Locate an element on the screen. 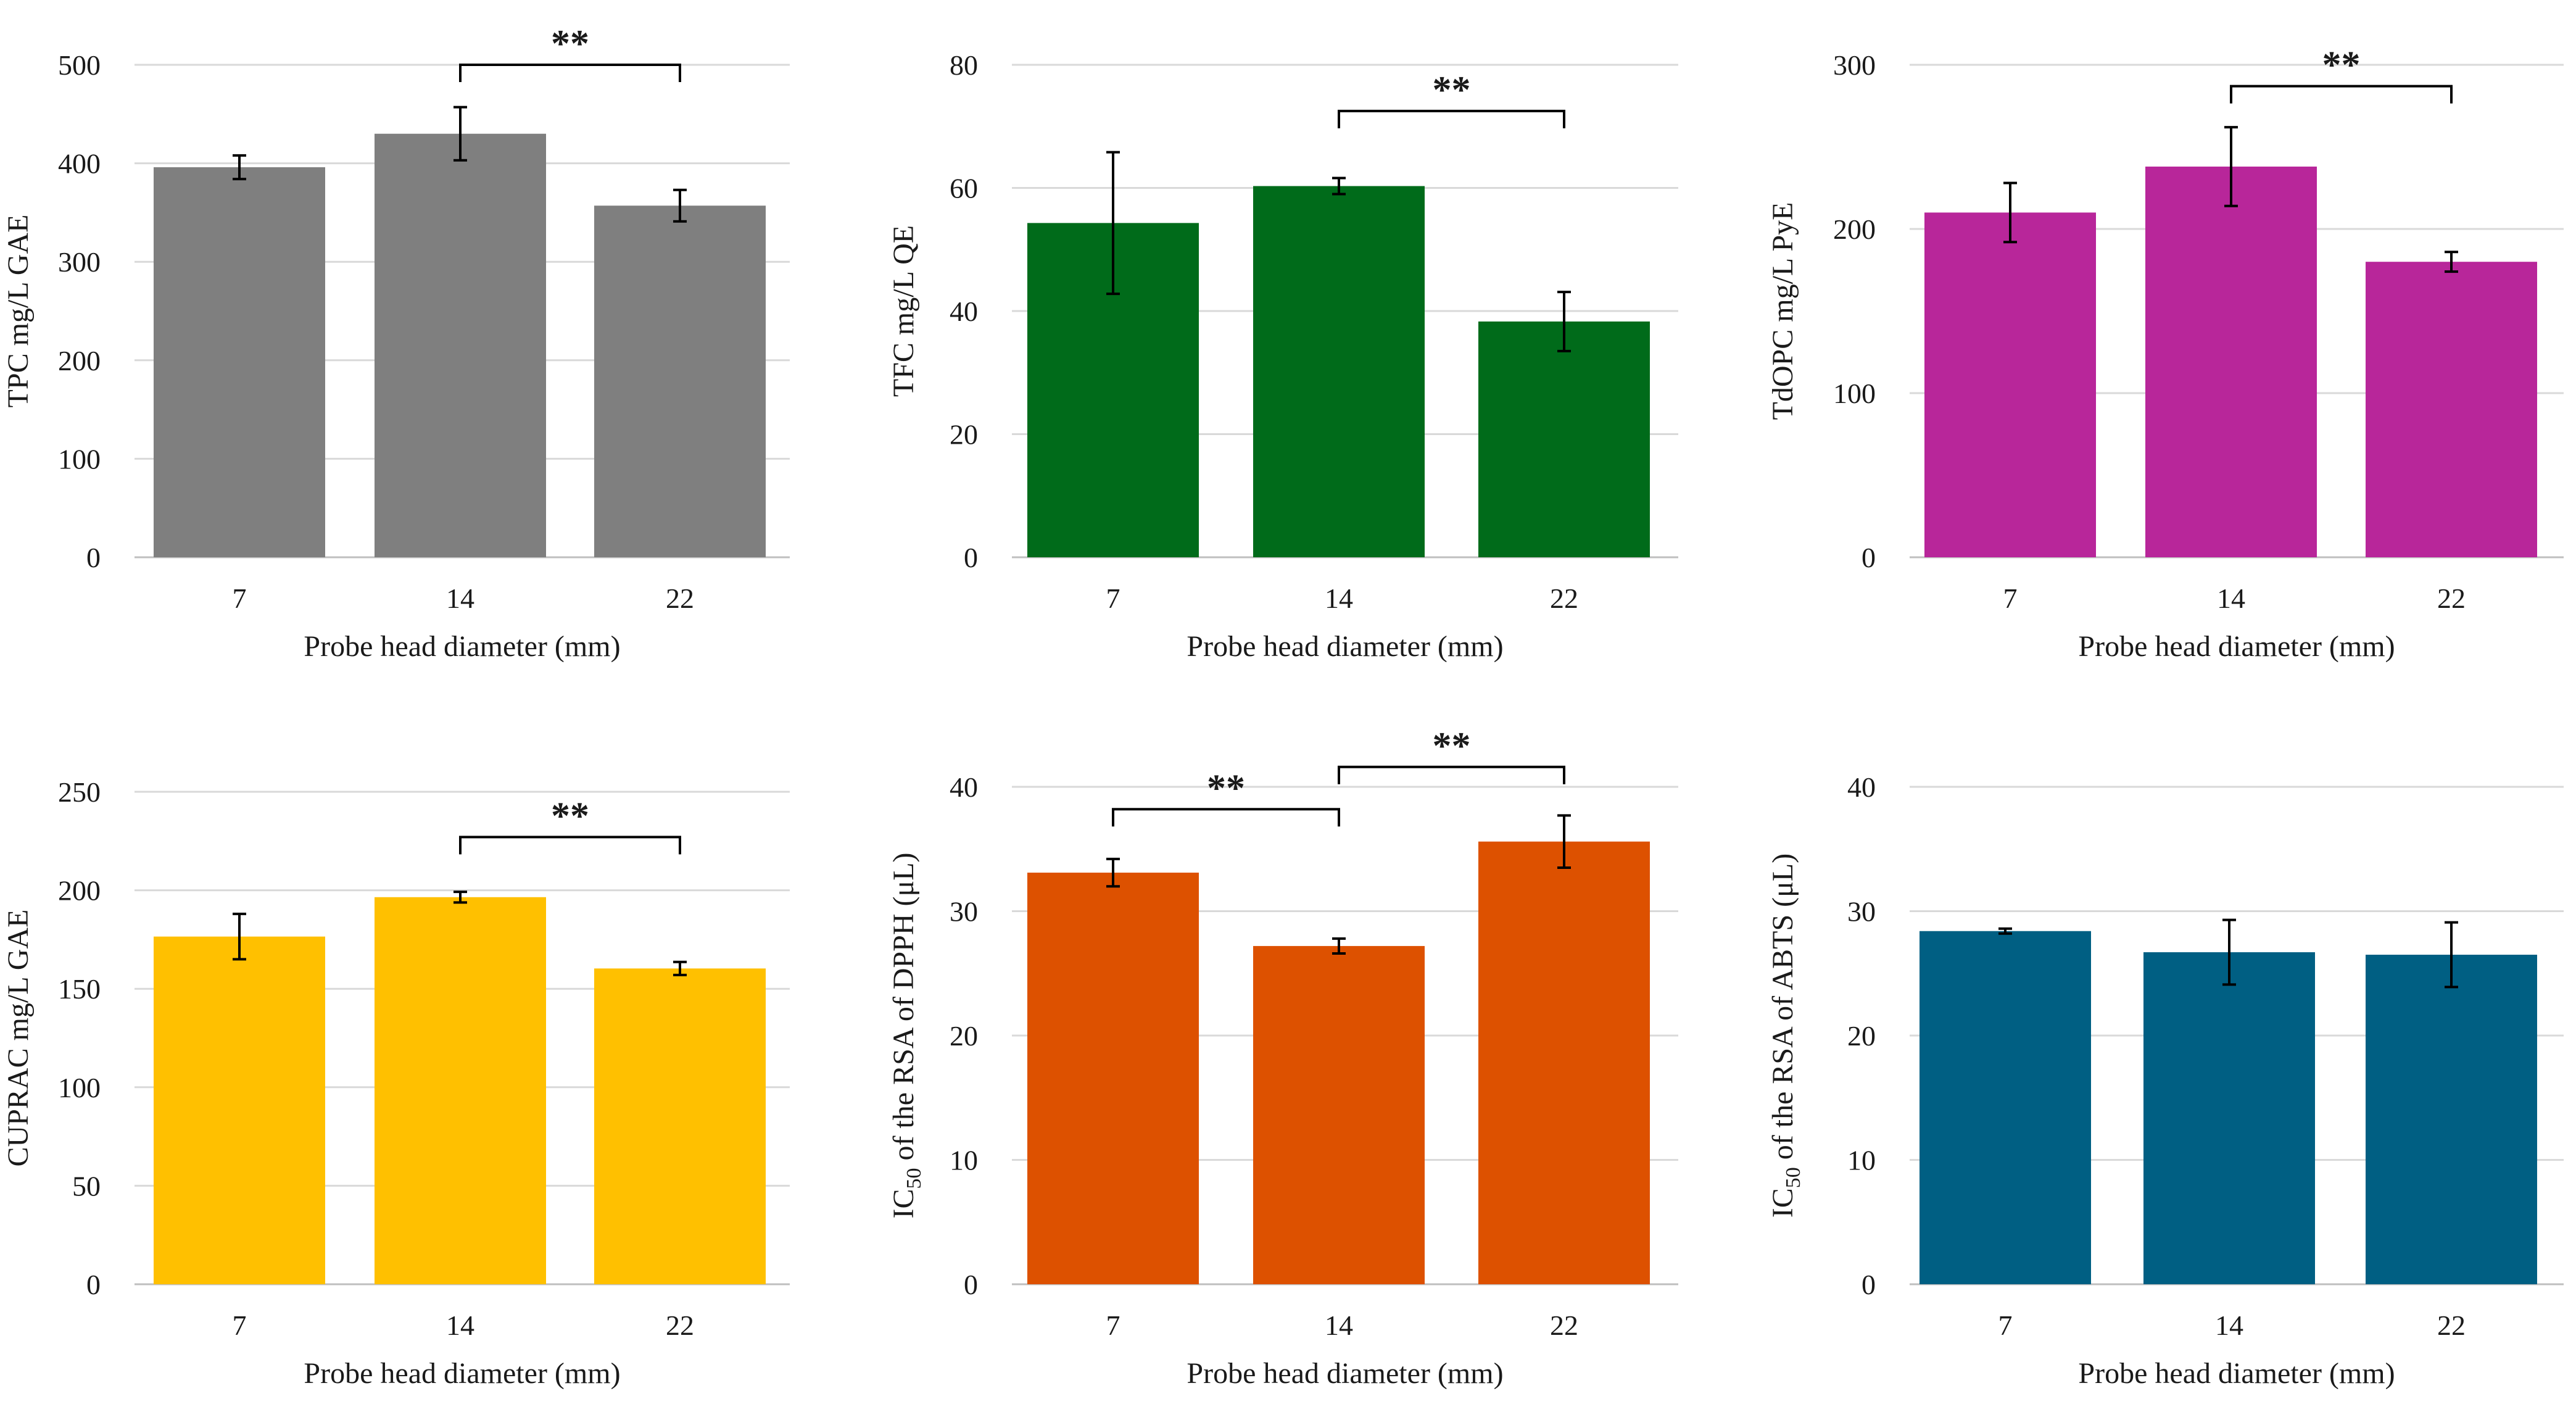 Image resolution: width=2576 pixels, height=1412 pixels. y-axis-title: TPC mg/L GAE is located at coordinates (18, 311).